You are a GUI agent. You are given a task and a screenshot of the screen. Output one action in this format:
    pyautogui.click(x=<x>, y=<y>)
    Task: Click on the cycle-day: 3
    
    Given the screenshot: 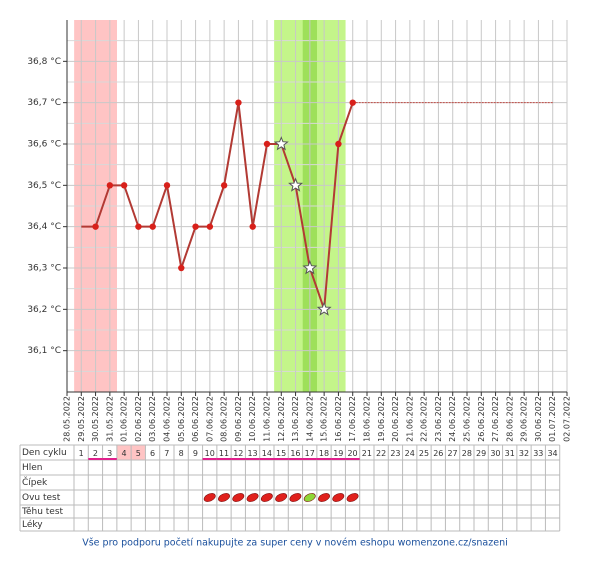 What is the action you would take?
    pyautogui.click(x=109, y=453)
    